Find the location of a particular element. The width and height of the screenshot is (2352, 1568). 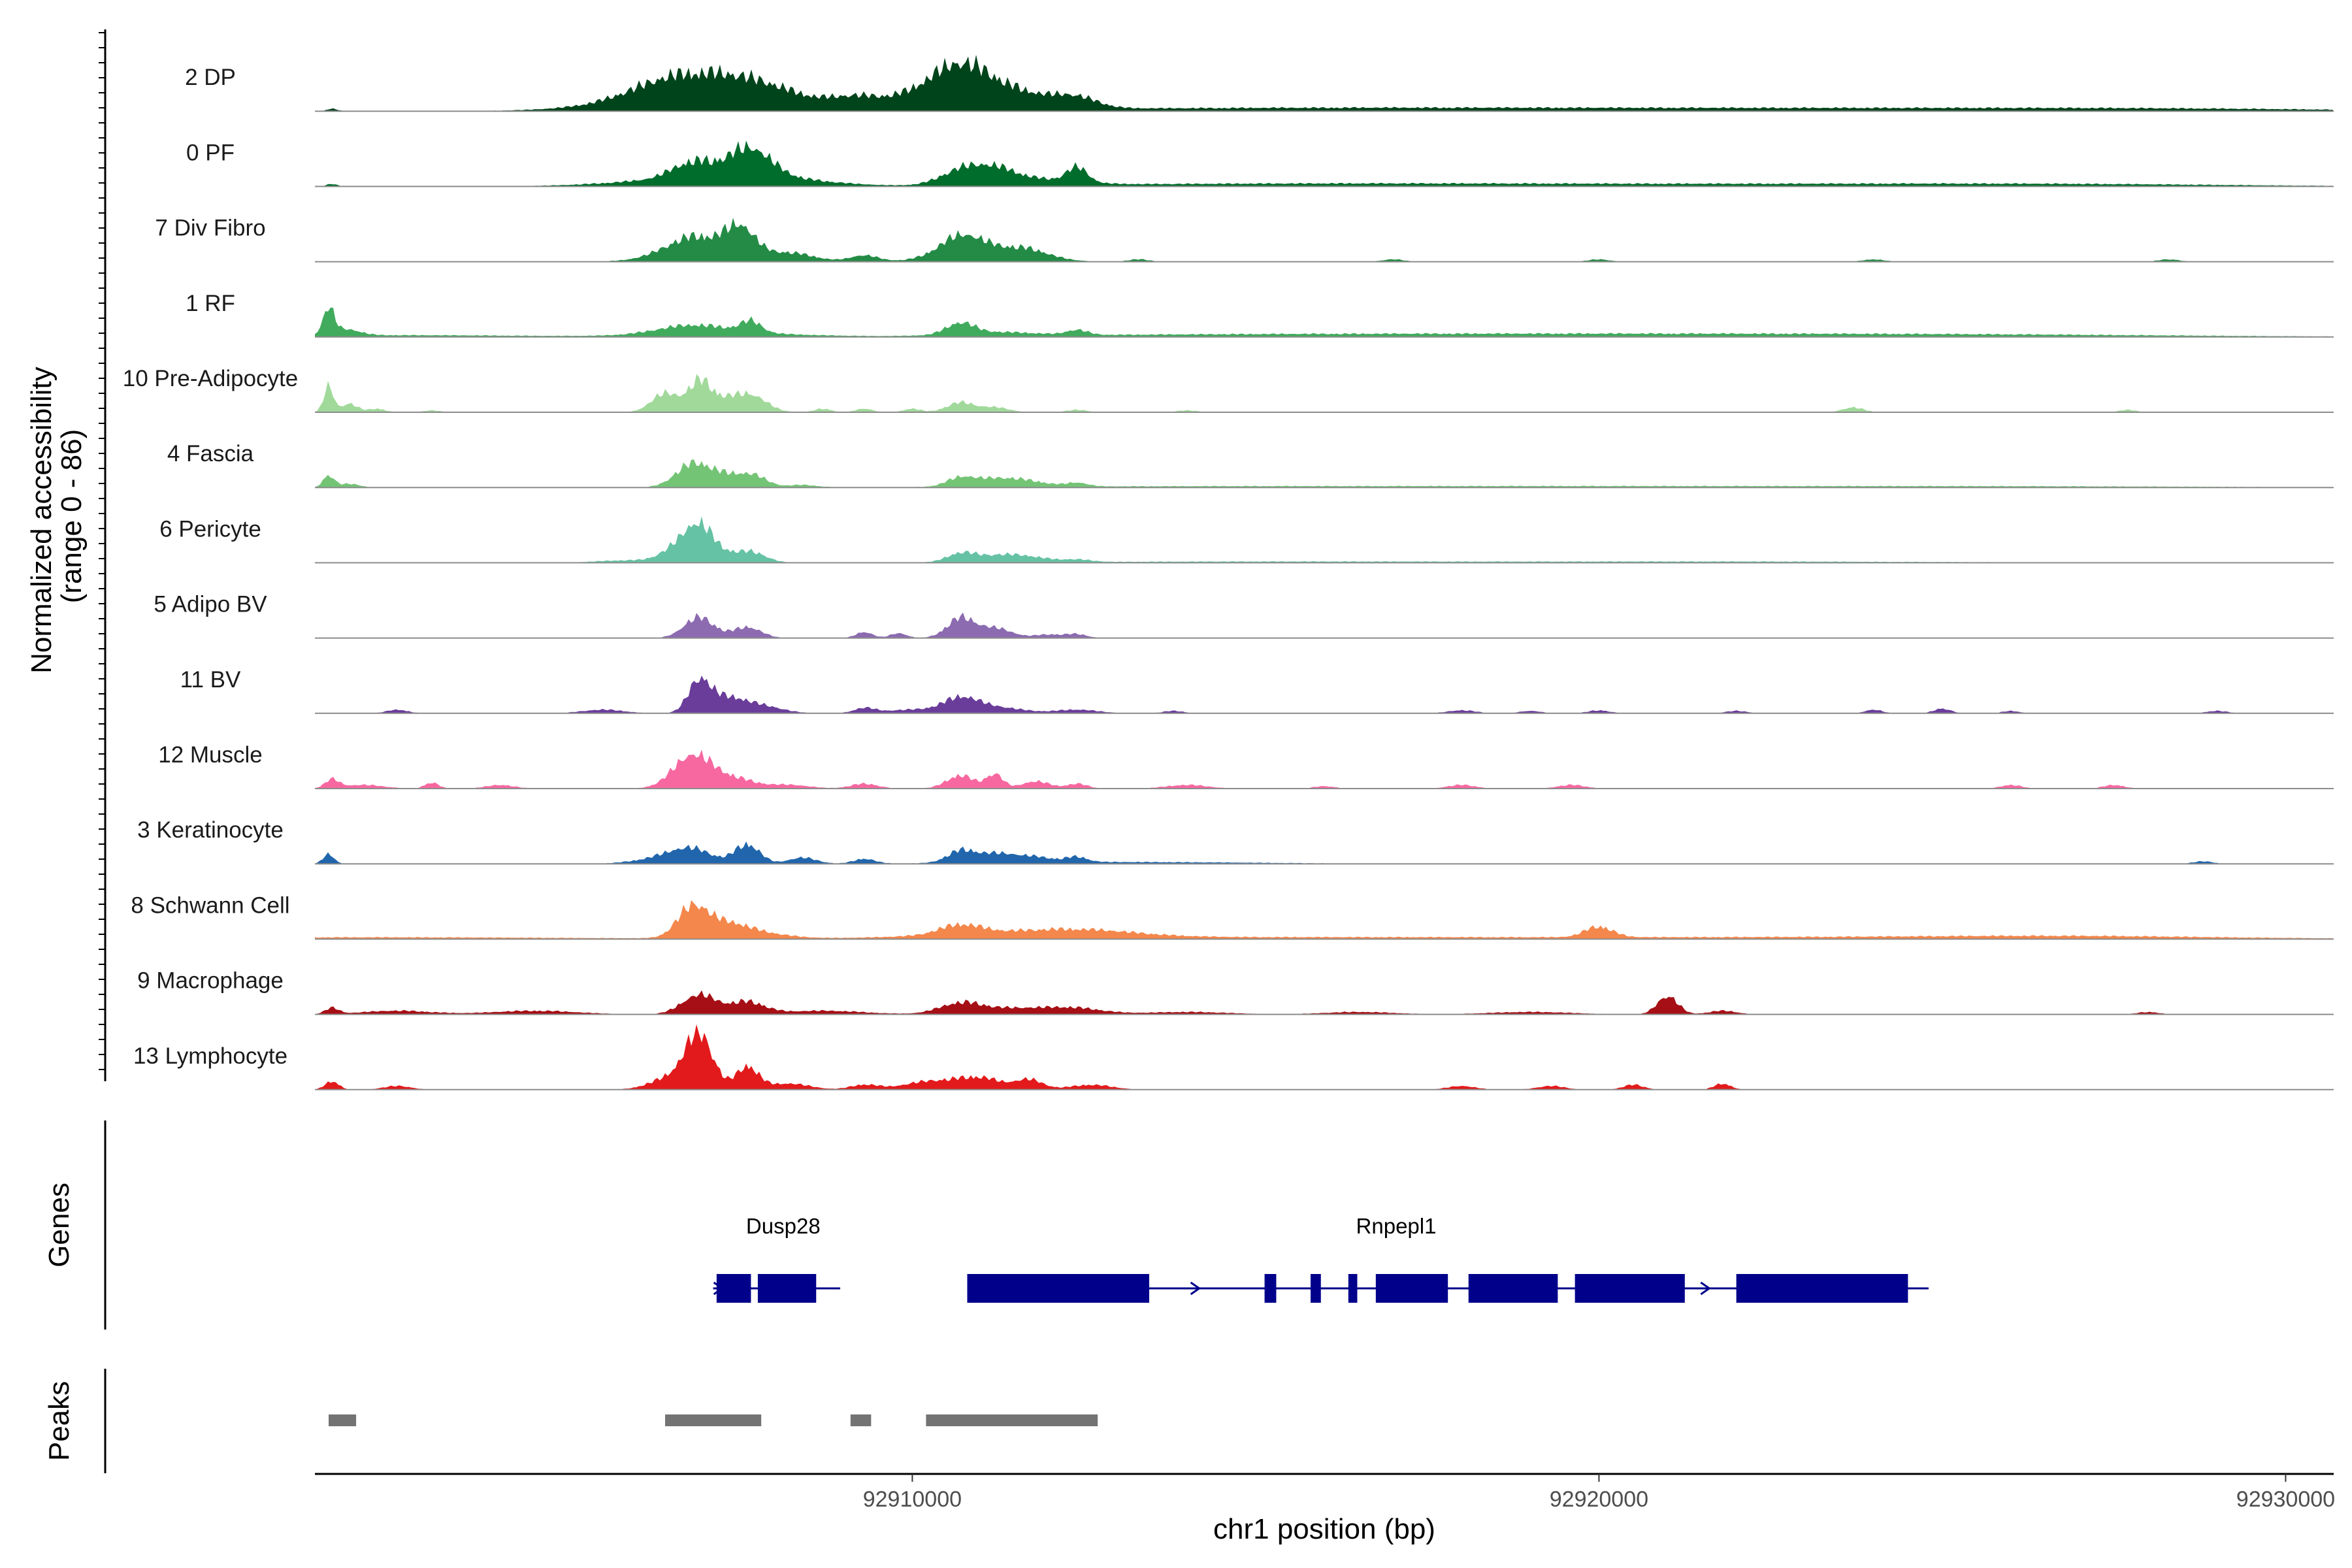

gene-models: Dusp28 Rnpepl1 is located at coordinates (1321, 1258).